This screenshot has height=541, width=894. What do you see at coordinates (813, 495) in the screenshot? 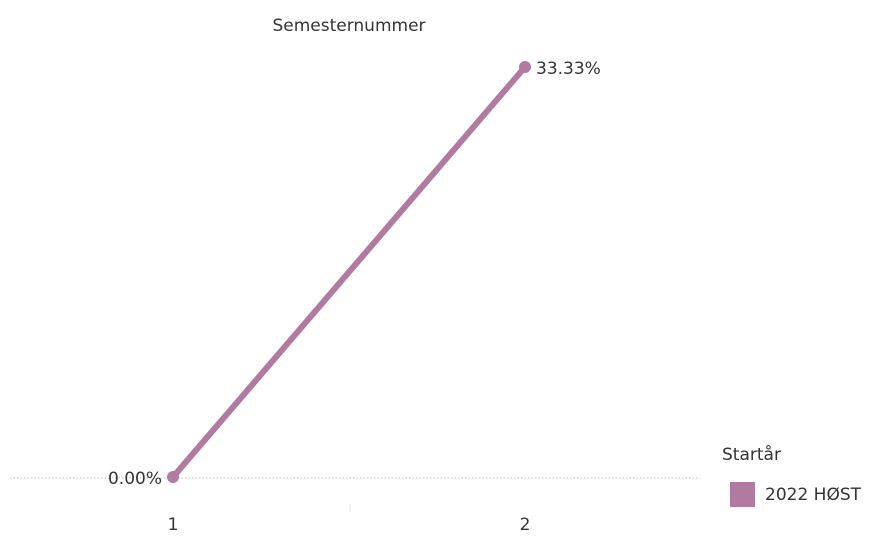
I see `legend-label: 2022 HØST` at bounding box center [813, 495].